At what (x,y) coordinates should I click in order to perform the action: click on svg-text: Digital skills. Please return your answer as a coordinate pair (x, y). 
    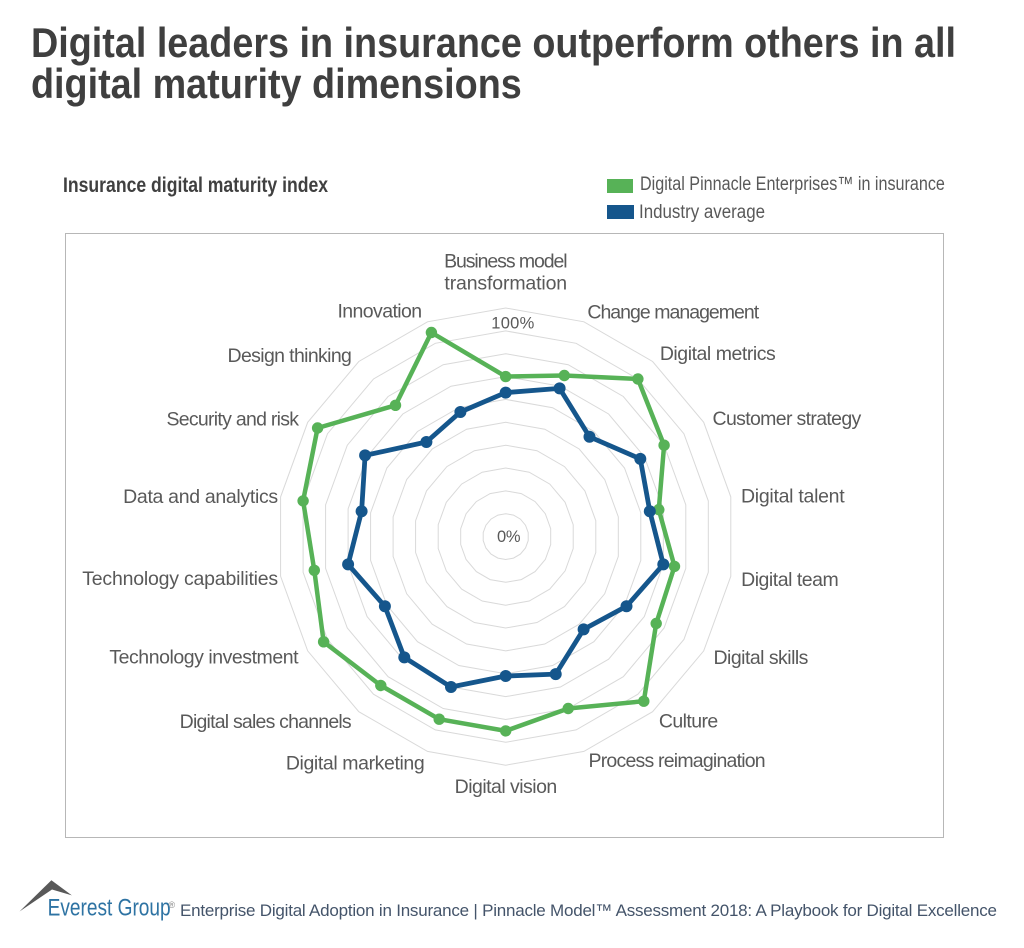
    Looking at the image, I should click on (760, 658).